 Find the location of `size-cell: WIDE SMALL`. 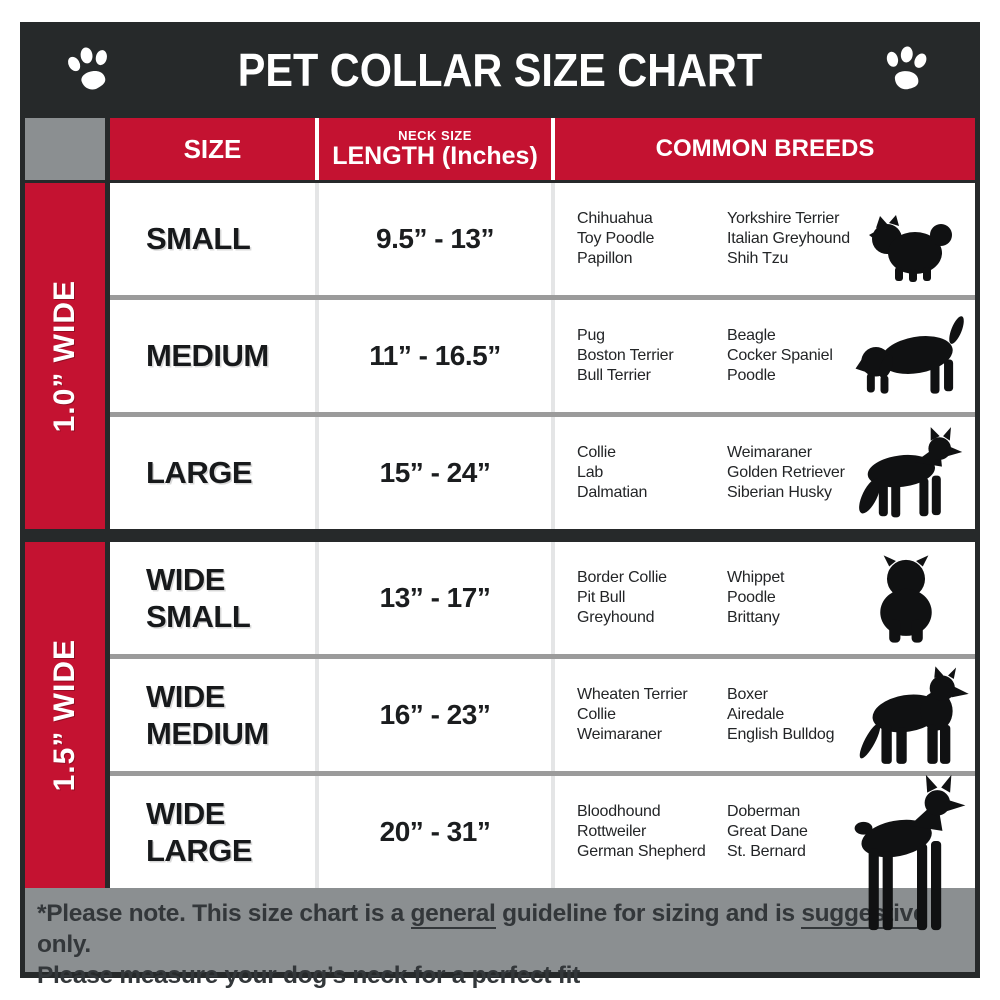

size-cell: WIDE SMALL is located at coordinates (198, 597).